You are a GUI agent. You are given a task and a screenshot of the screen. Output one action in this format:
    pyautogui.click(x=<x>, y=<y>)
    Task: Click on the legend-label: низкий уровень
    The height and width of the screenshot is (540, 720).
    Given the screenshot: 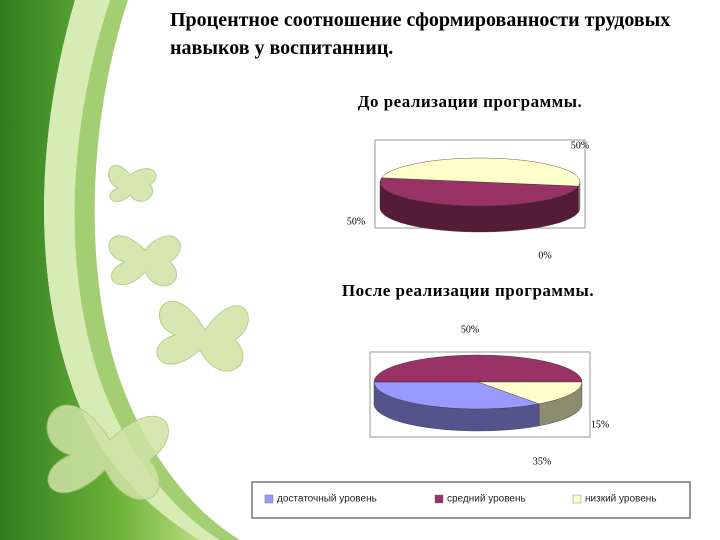 What is the action you would take?
    pyautogui.click(x=621, y=499)
    